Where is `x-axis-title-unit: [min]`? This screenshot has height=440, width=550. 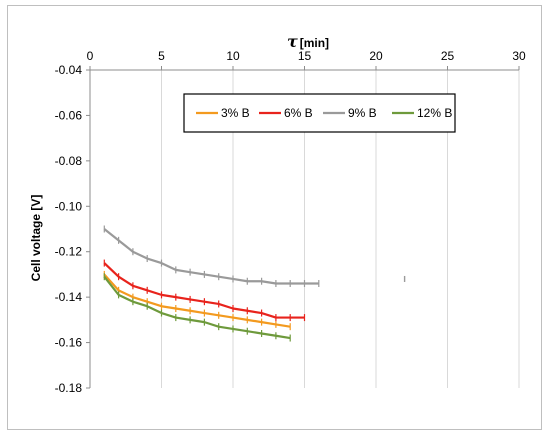 x-axis-title-unit: [min] is located at coordinates (314, 43).